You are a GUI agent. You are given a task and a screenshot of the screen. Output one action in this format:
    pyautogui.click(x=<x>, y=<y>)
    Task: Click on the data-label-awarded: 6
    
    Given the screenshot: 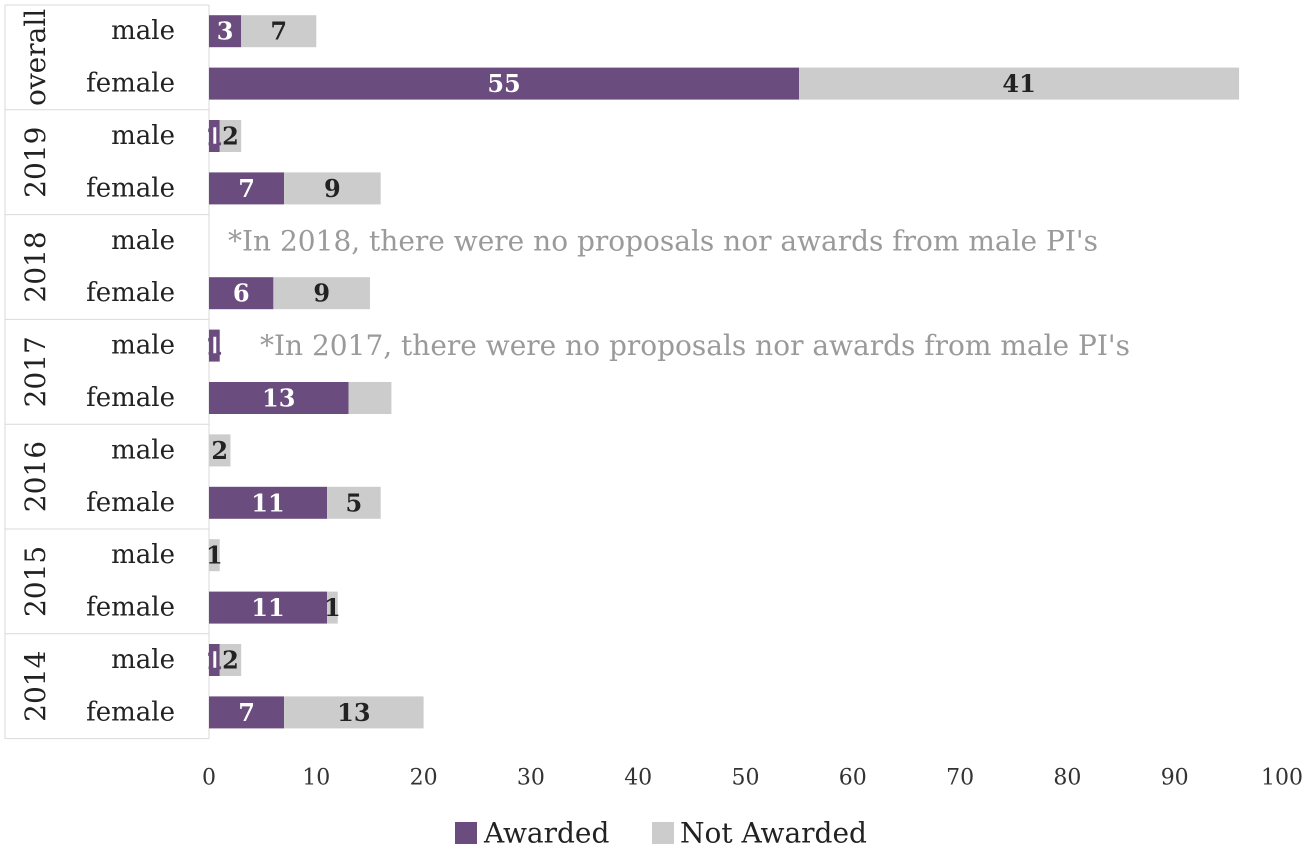 What is the action you would take?
    pyautogui.click(x=241, y=293)
    